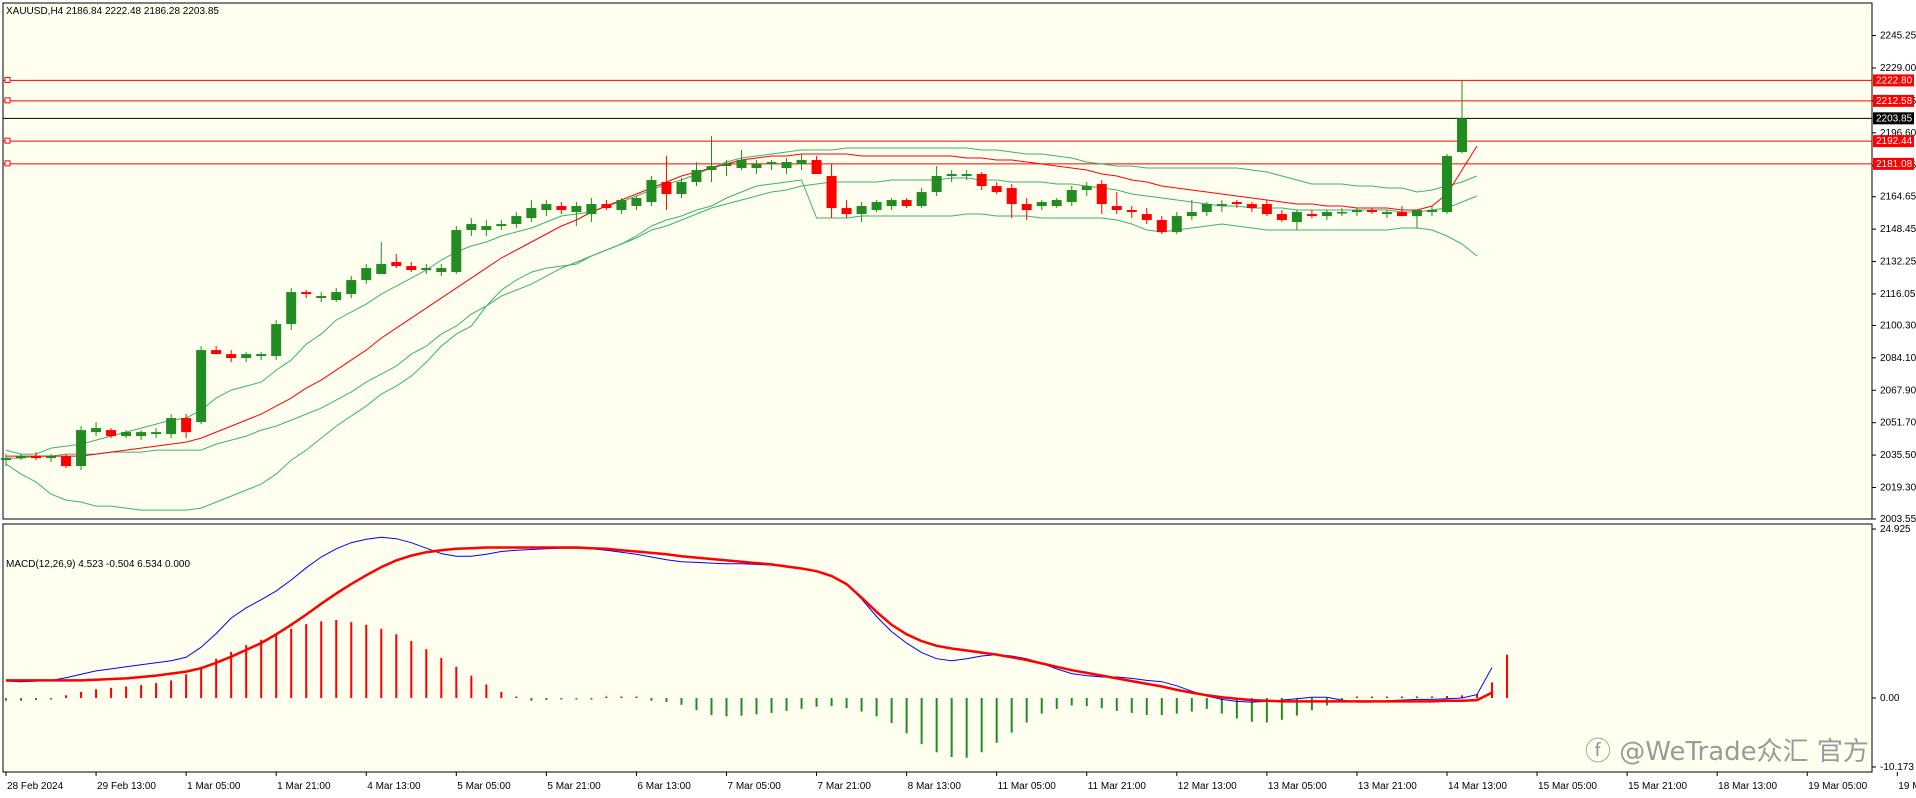  What do you see at coordinates (1894, 164) in the screenshot?
I see `hline-price-label: 2181.08` at bounding box center [1894, 164].